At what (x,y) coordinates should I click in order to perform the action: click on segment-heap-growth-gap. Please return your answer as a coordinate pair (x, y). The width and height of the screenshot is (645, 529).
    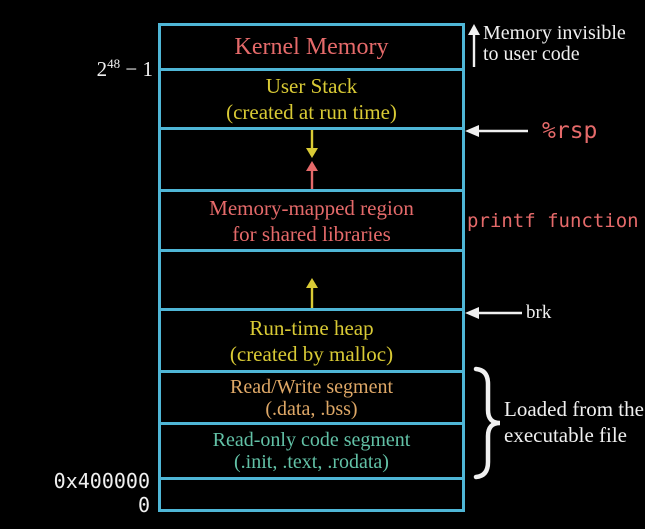
    Looking at the image, I should click on (311, 281).